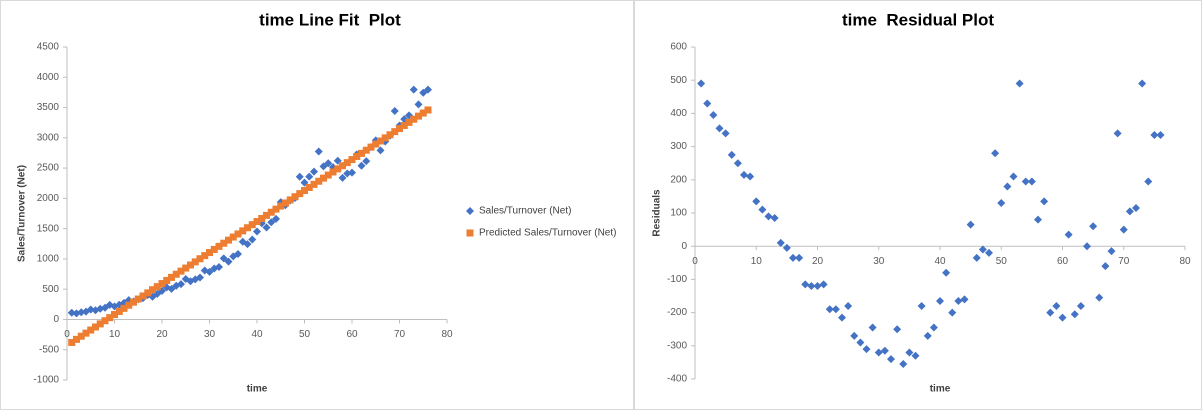 Image resolution: width=1202 pixels, height=410 pixels. What do you see at coordinates (470, 211) in the screenshot?
I see `legend-marker` at bounding box center [470, 211].